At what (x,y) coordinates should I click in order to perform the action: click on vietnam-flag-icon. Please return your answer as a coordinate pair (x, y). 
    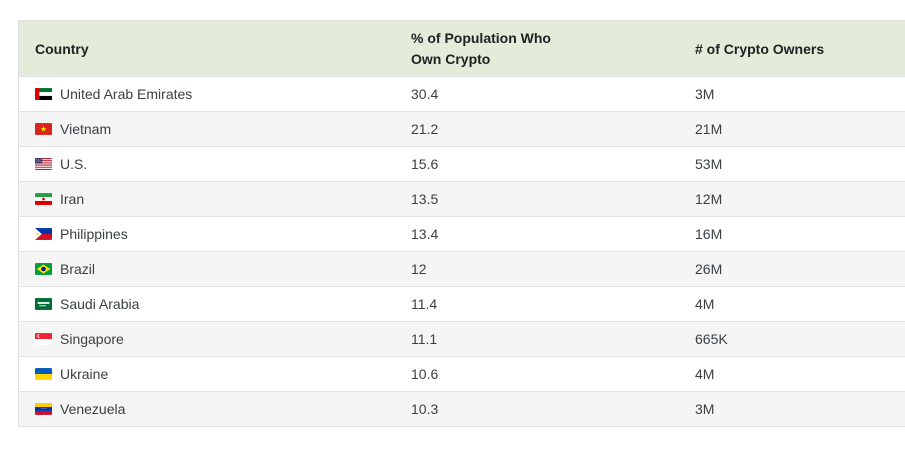
    Looking at the image, I should click on (43, 129).